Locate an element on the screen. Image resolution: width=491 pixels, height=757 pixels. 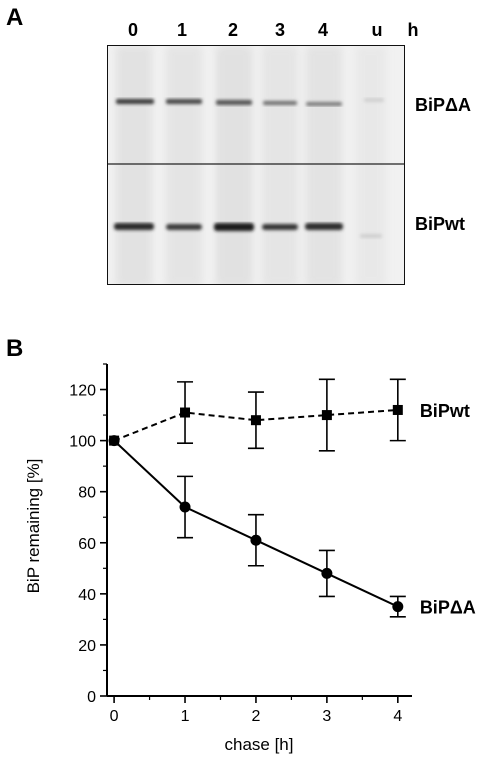
panel-b-letter: B is located at coordinates (15, 348).